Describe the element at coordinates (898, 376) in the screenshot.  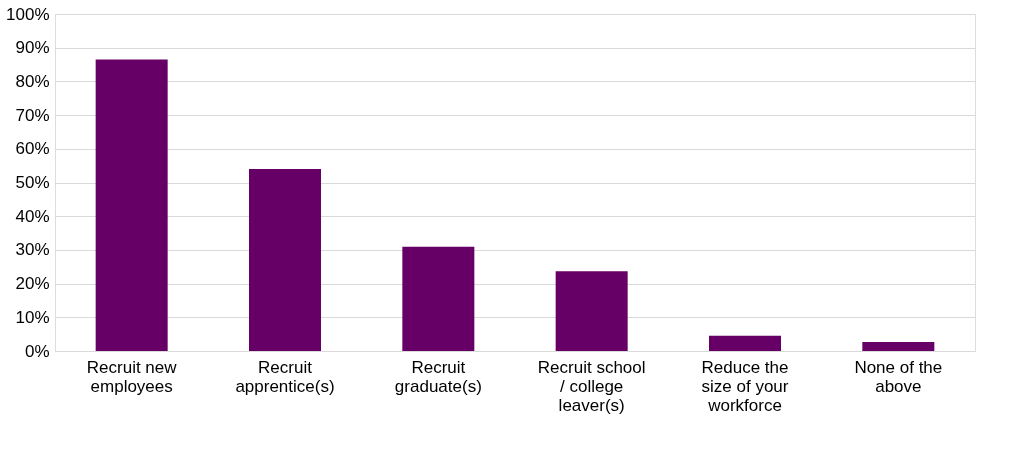
I see `x-tick-label: None of the above` at that location.